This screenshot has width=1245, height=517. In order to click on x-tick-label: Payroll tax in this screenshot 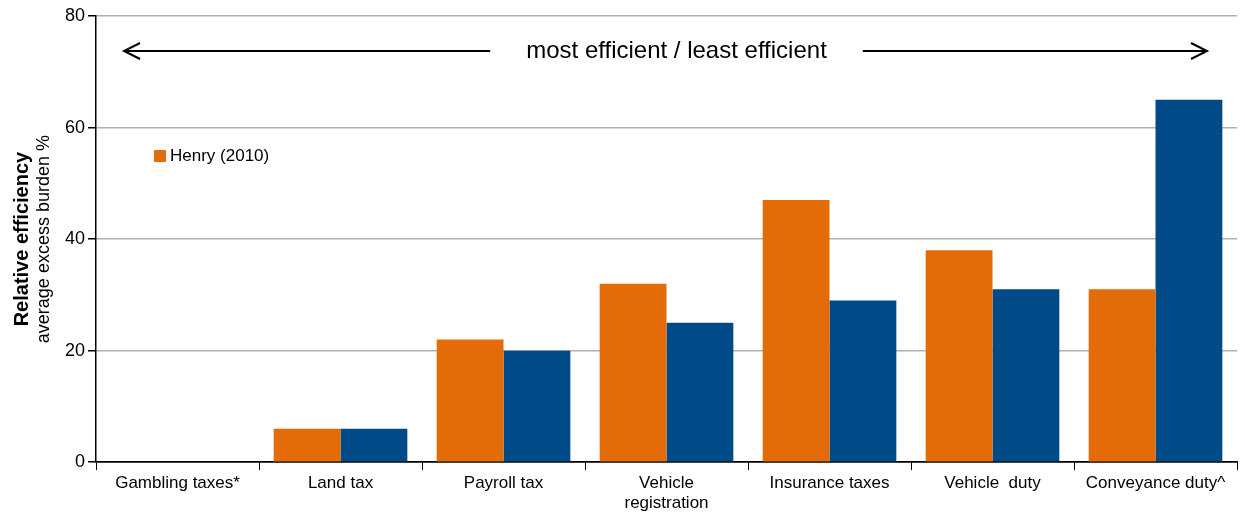, I will do `click(503, 483)`.